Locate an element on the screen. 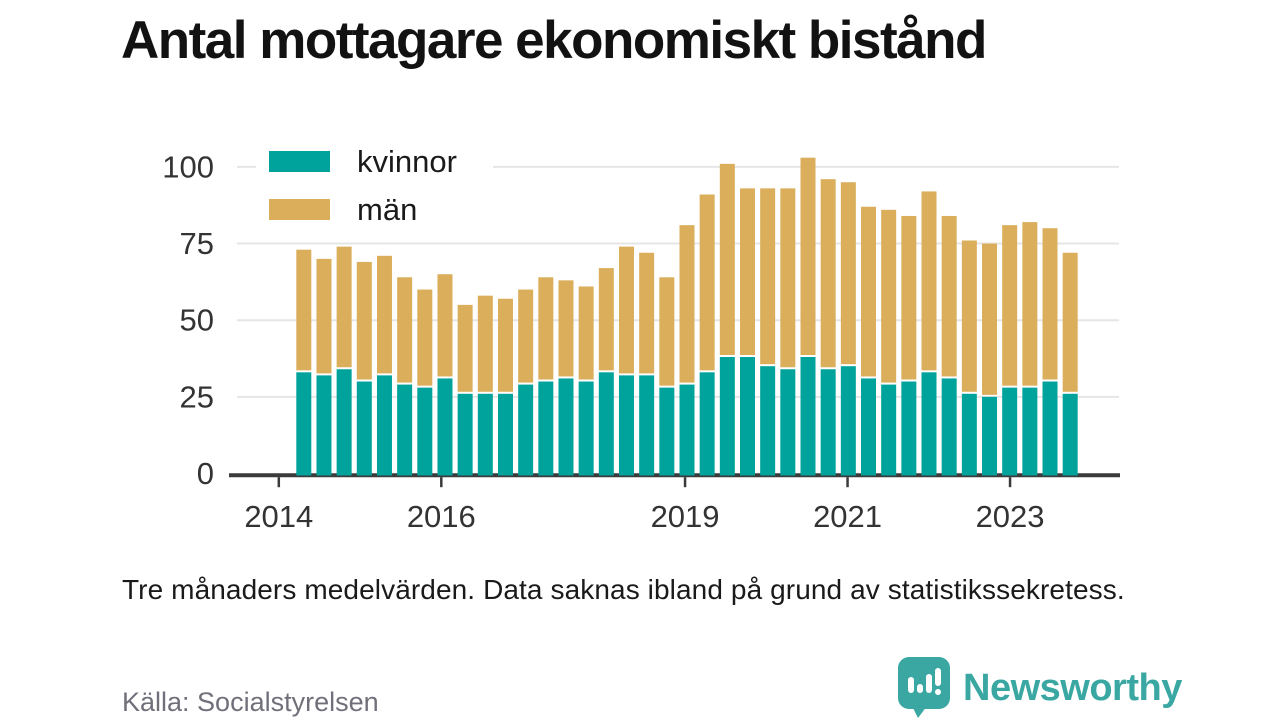  legend-swatch-kvinnor is located at coordinates (299, 161).